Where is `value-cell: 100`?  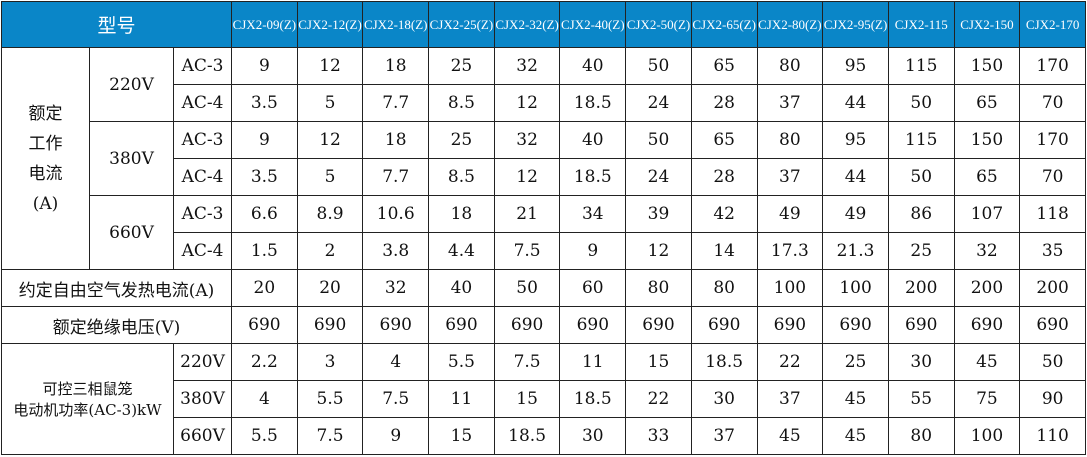 value-cell: 100 is located at coordinates (987, 436).